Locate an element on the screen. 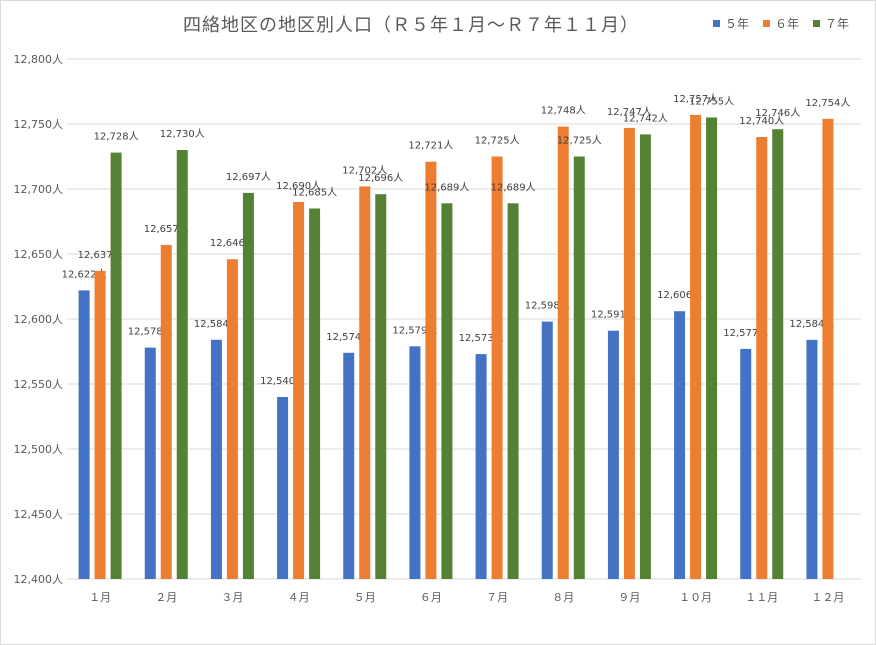 Image resolution: width=876 pixels, height=645 pixels. legend-swatch-r5 is located at coordinates (716, 23).